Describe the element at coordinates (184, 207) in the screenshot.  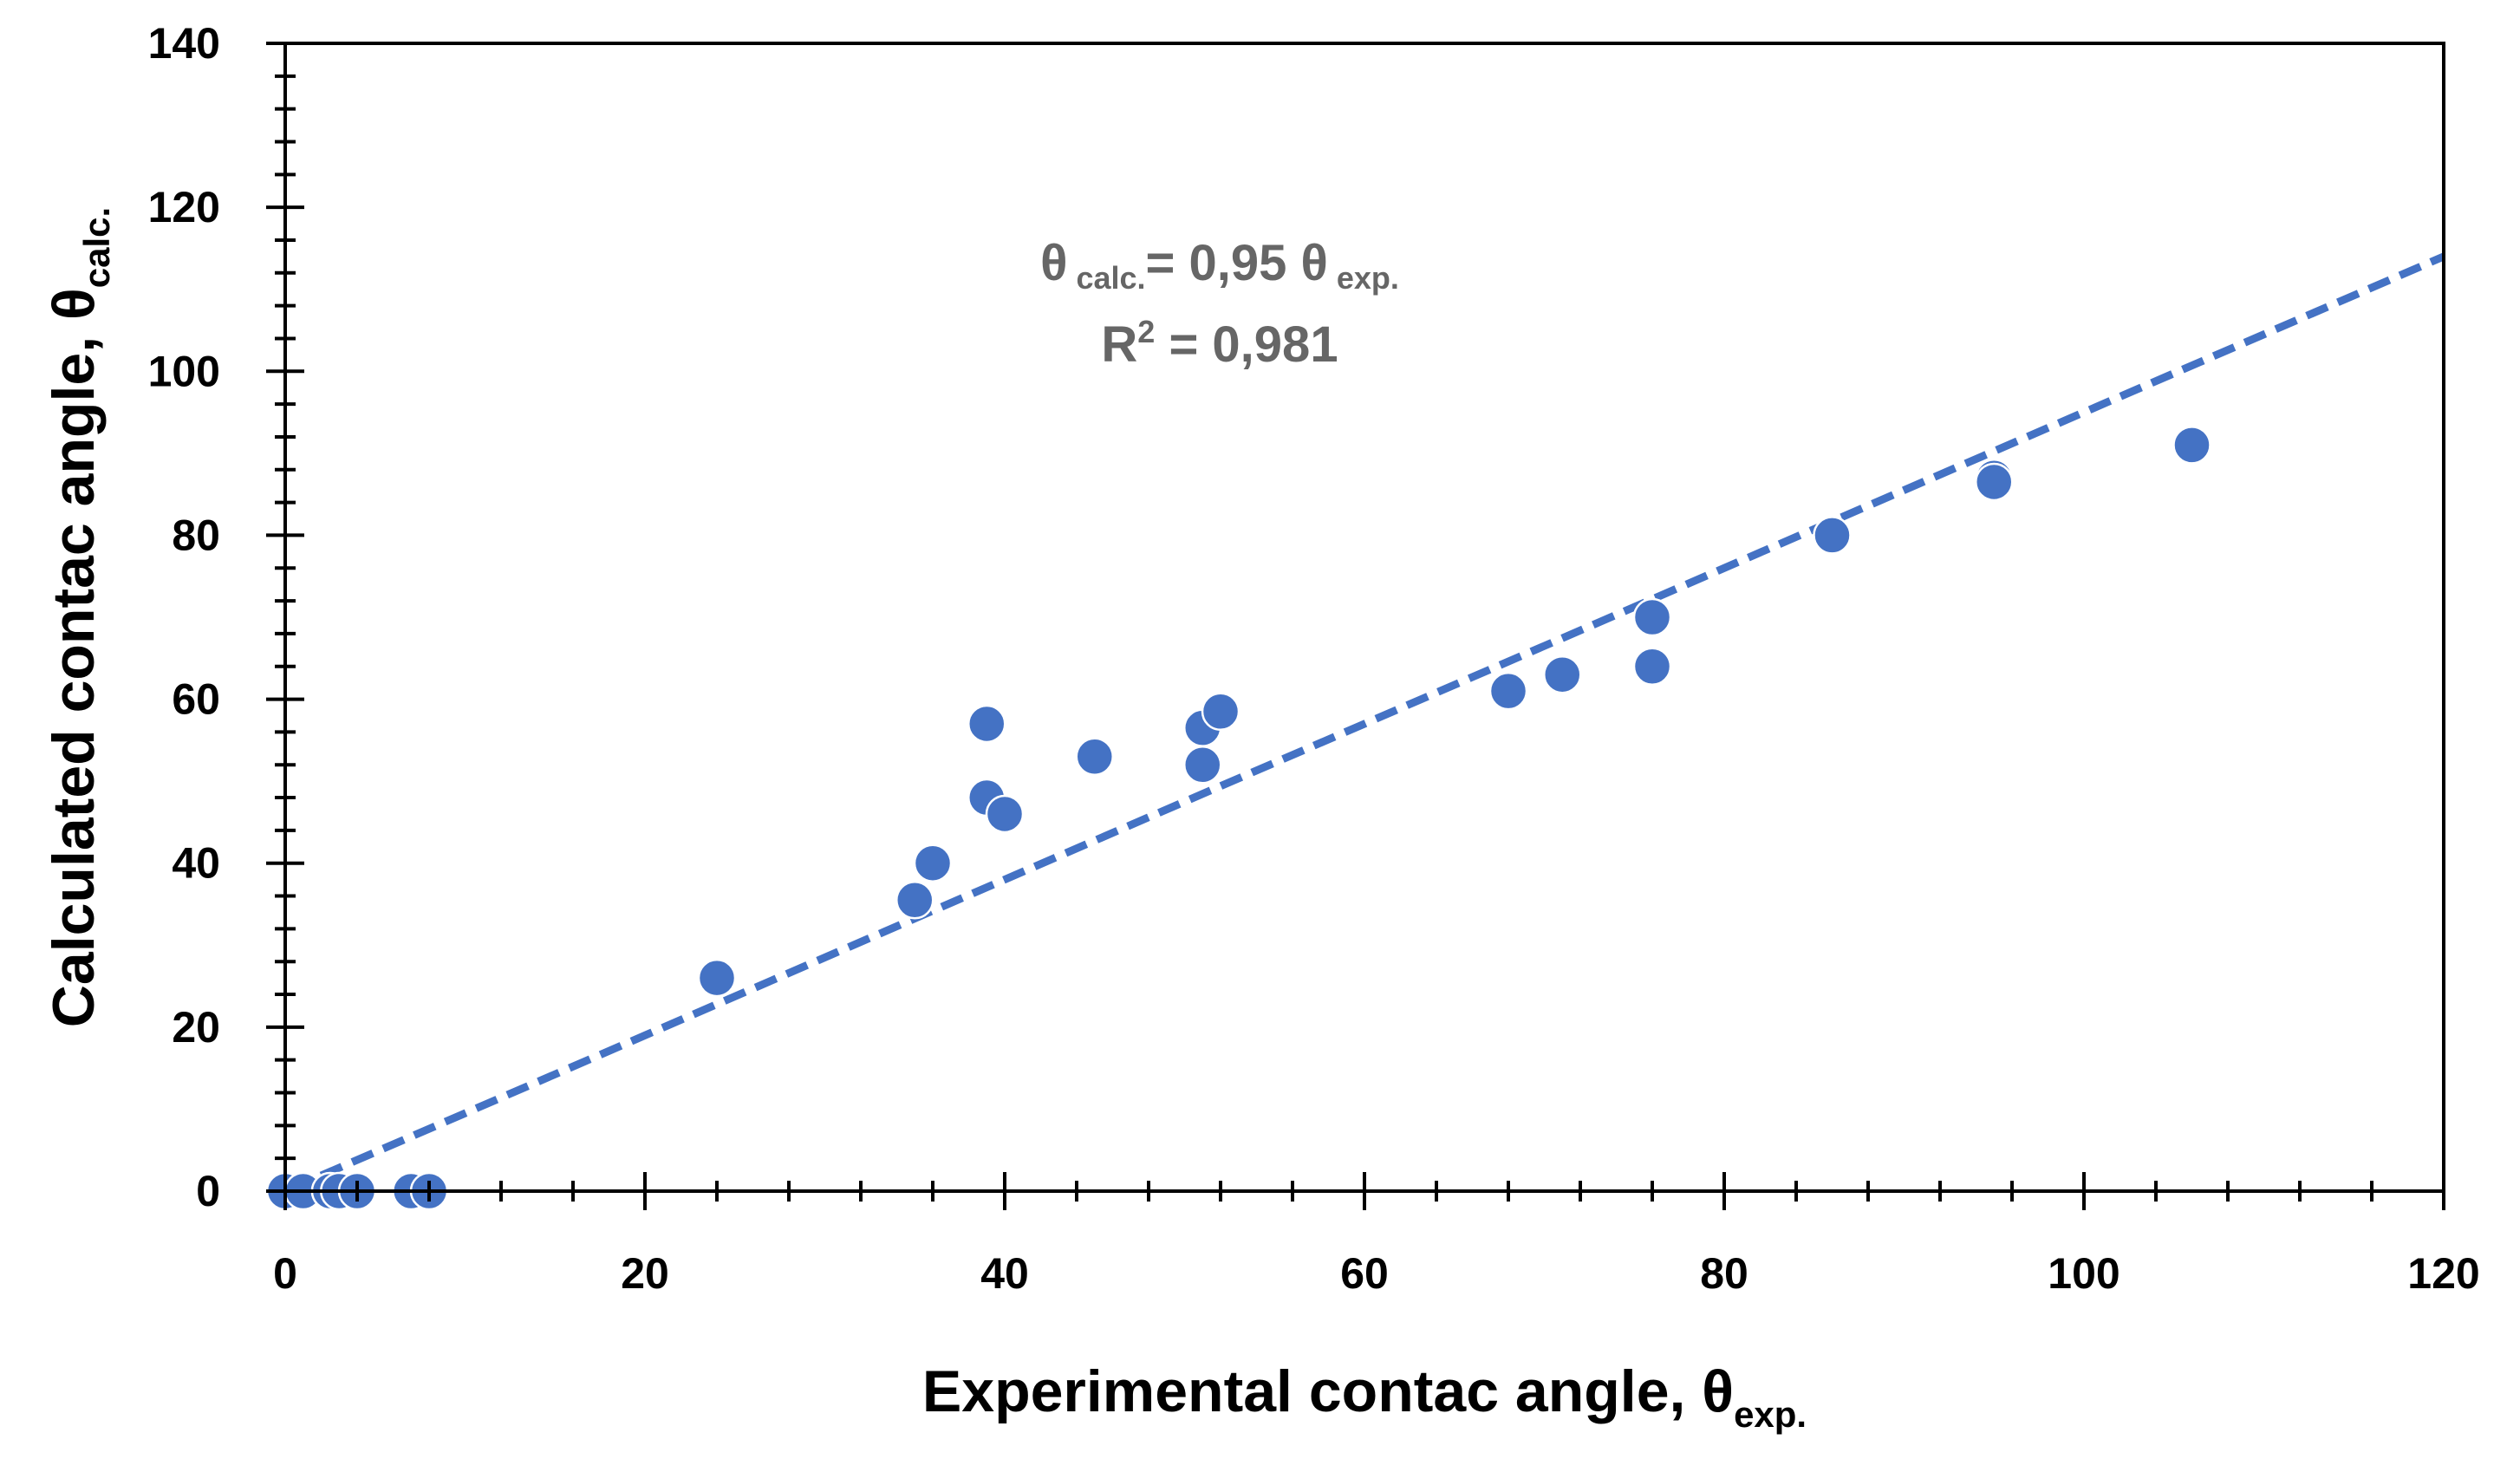
I see `y-tick-label: 120` at that location.